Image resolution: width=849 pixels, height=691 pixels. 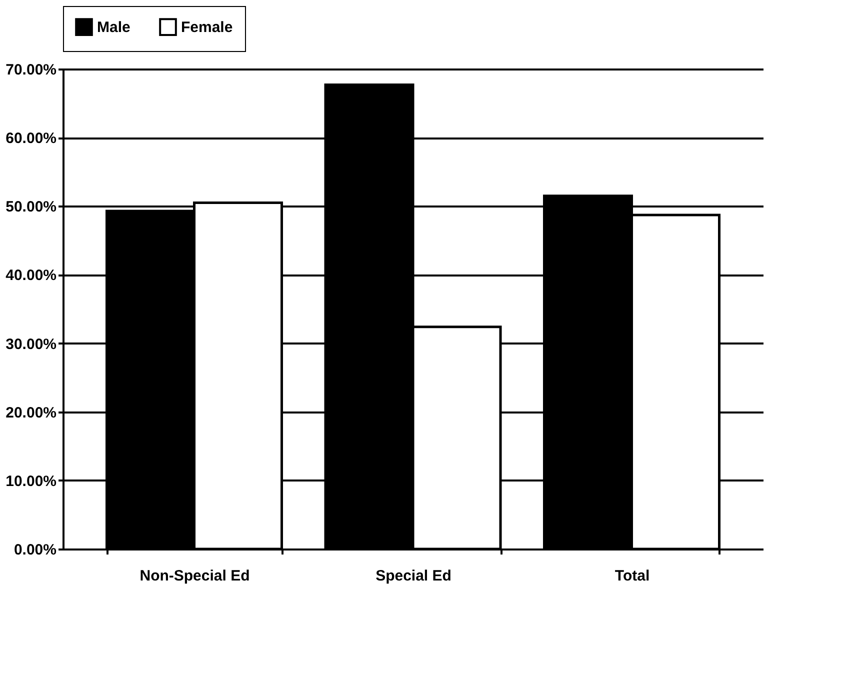 I want to click on y-tick-label: 10.00%, so click(x=31, y=481).